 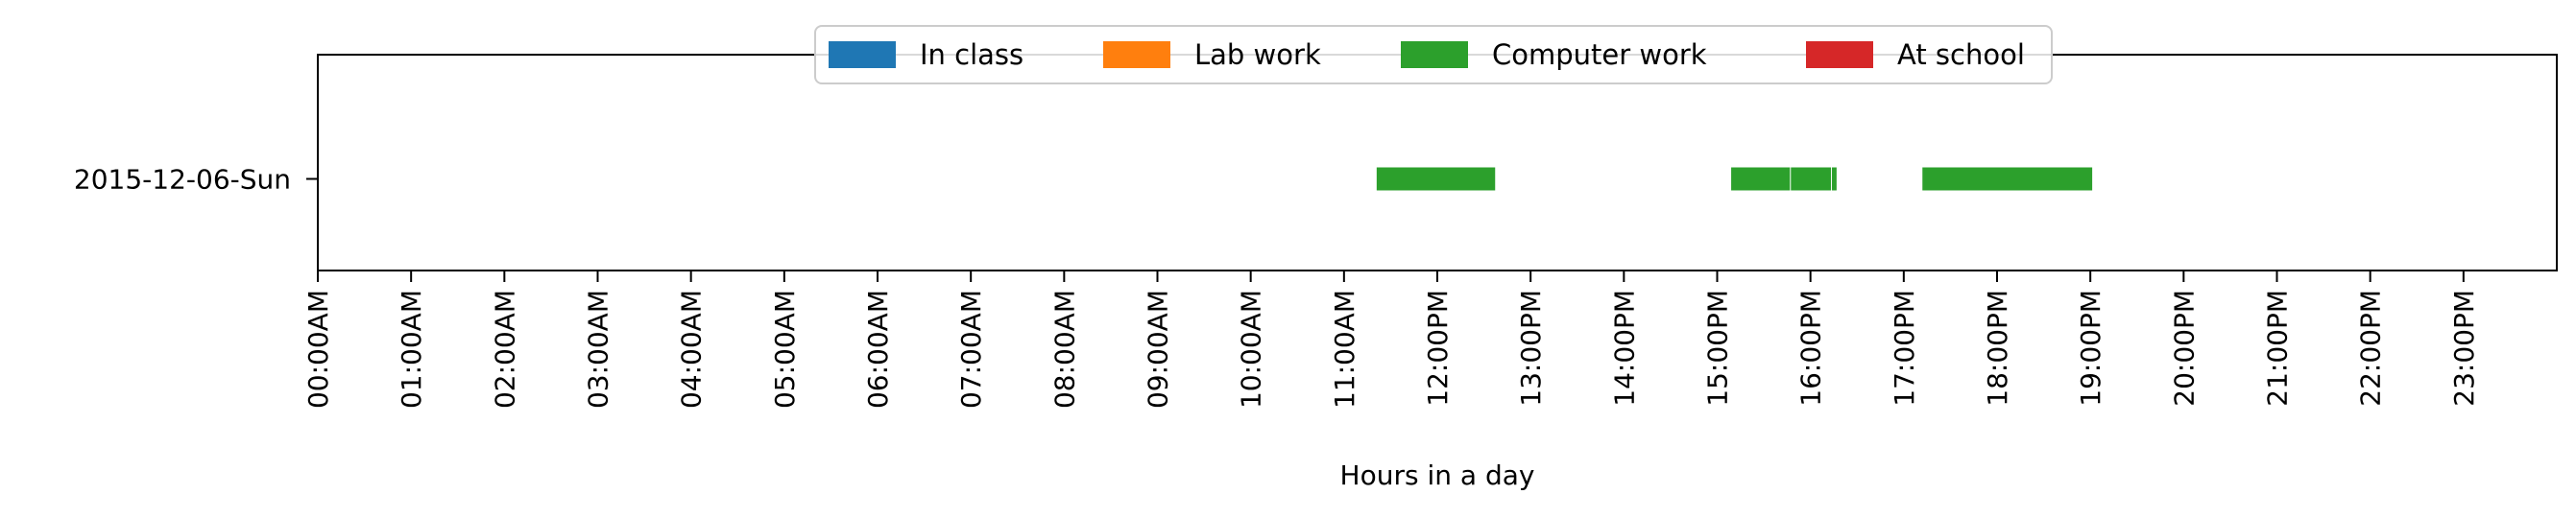 I want to click on x-tick-label: 17:00PM, so click(x=1904, y=348).